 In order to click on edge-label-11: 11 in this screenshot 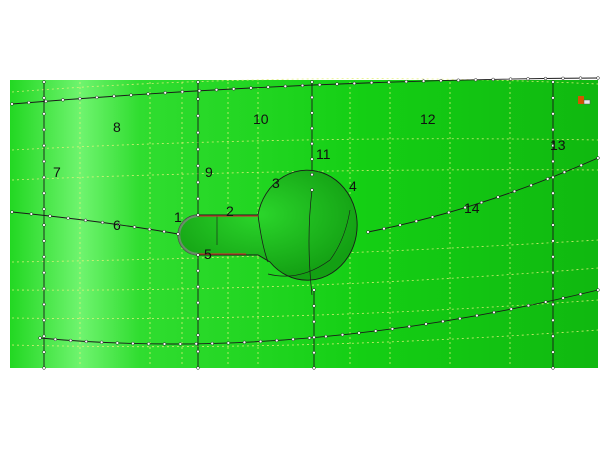, I will do `click(323, 154)`.